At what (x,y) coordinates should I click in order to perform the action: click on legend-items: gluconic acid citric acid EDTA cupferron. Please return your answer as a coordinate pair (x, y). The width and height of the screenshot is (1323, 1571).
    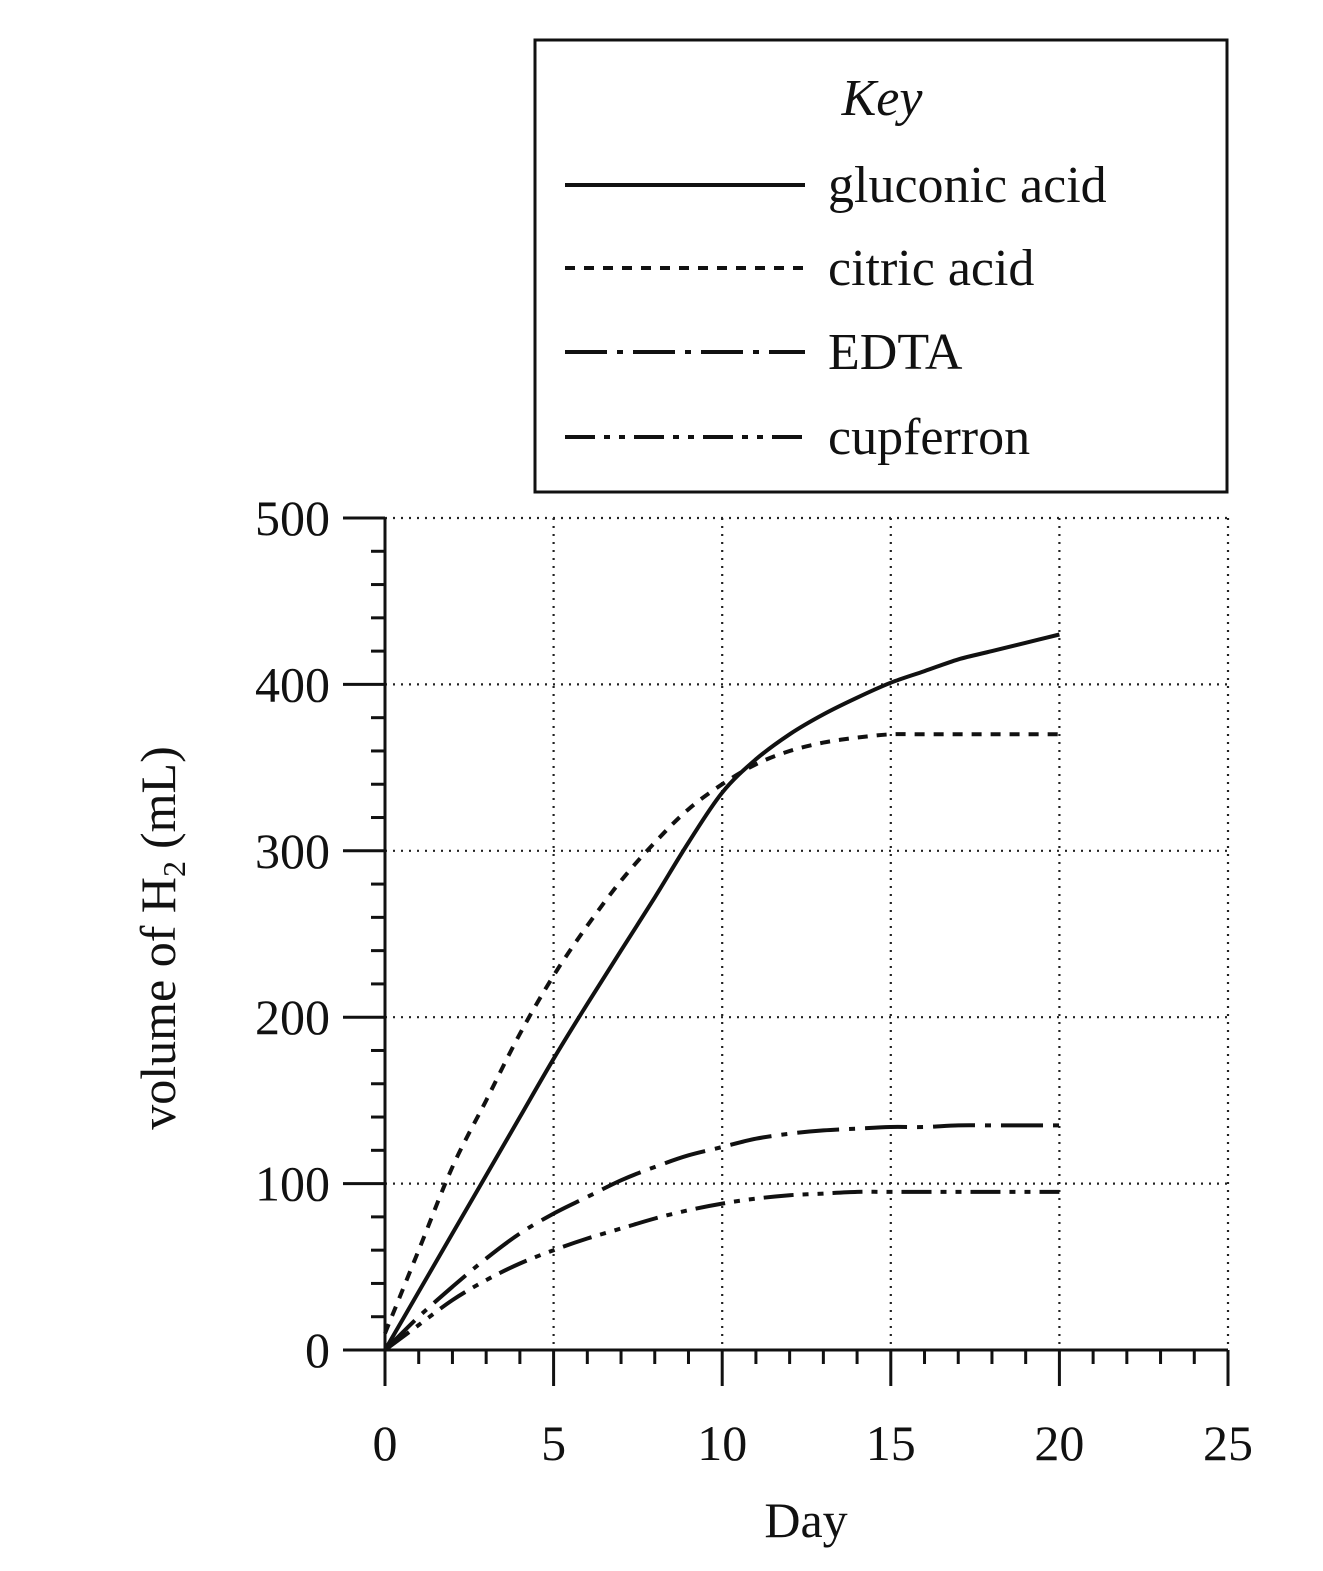
    Looking at the image, I should click on (836, 311).